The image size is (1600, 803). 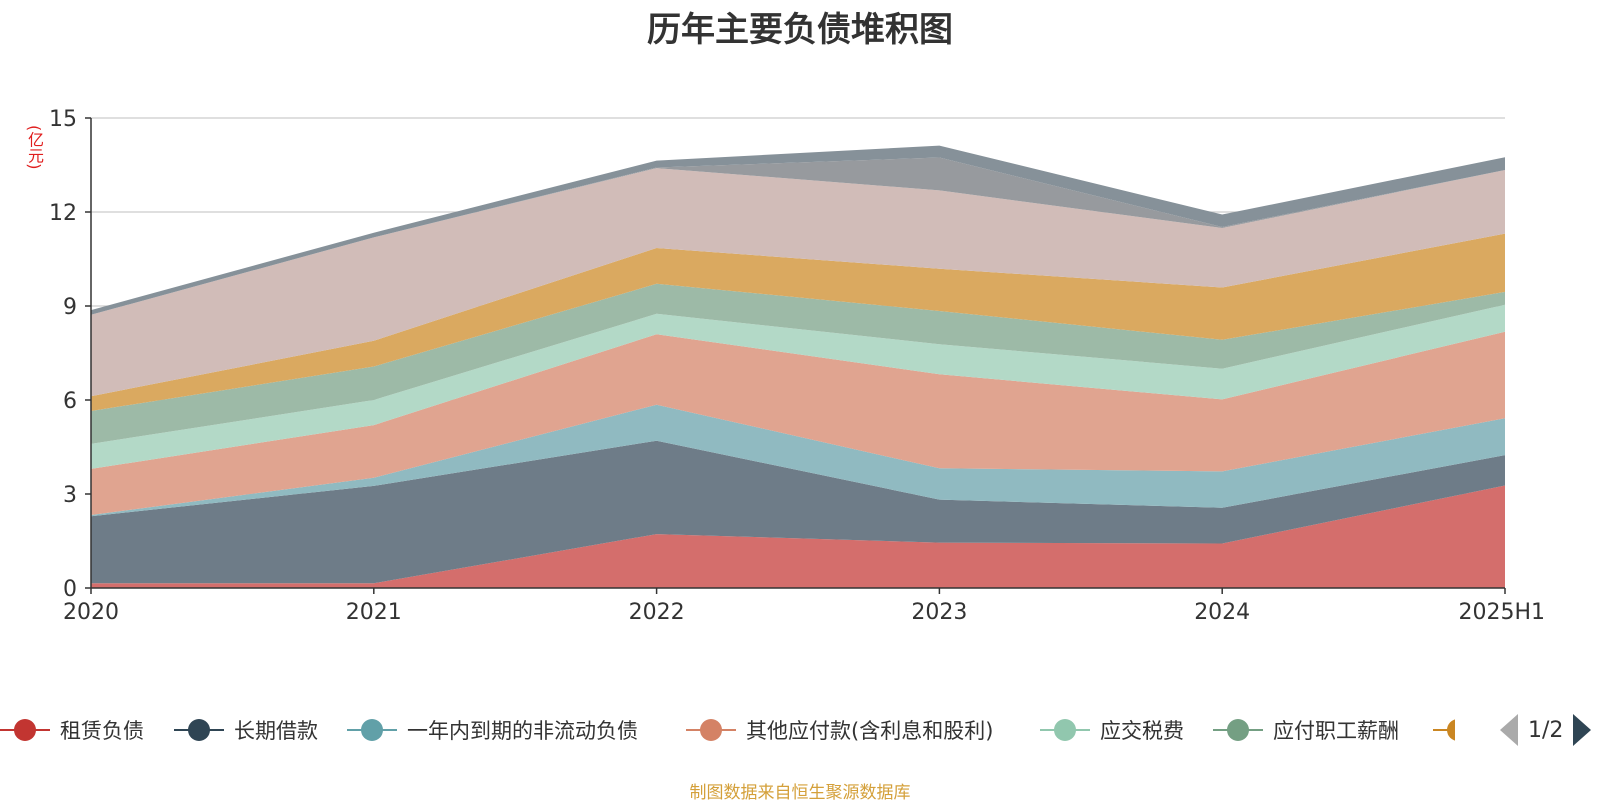 What do you see at coordinates (1142, 731) in the screenshot?
I see `legend-label: 应交税费` at bounding box center [1142, 731].